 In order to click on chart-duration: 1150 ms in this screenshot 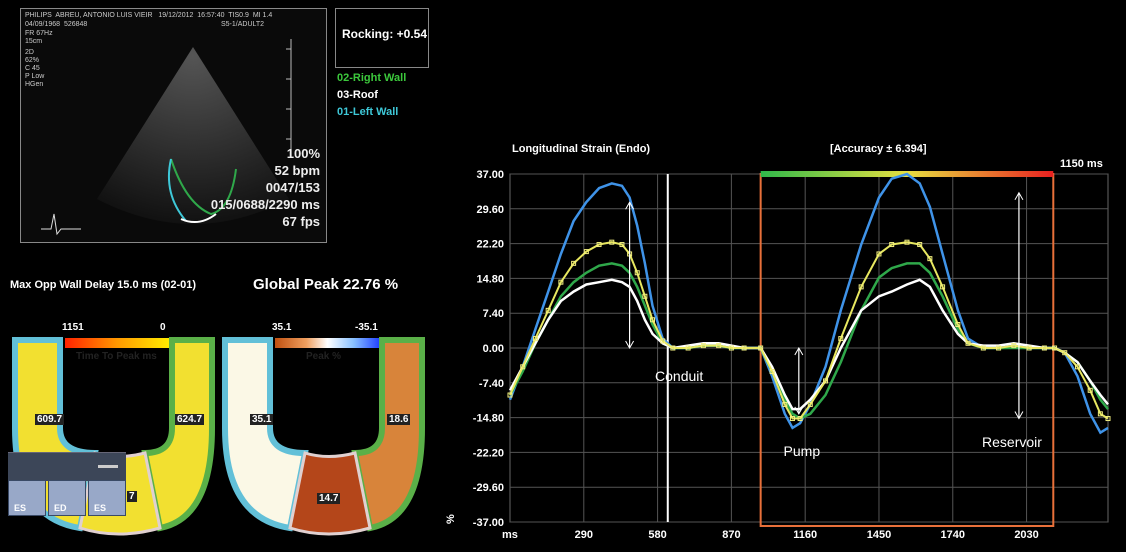, I will do `click(1081, 164)`.